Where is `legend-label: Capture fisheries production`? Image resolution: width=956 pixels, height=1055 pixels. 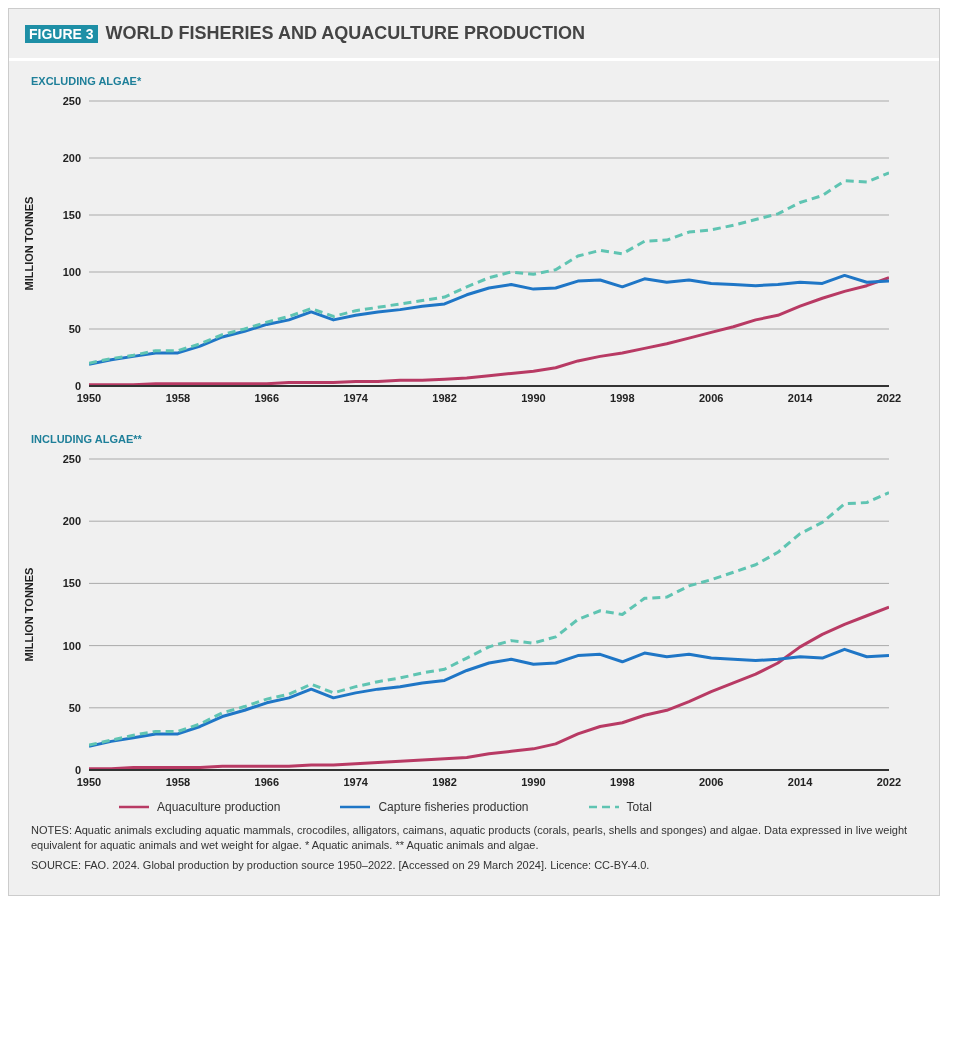
legend-label: Capture fisheries production is located at coordinates (453, 807).